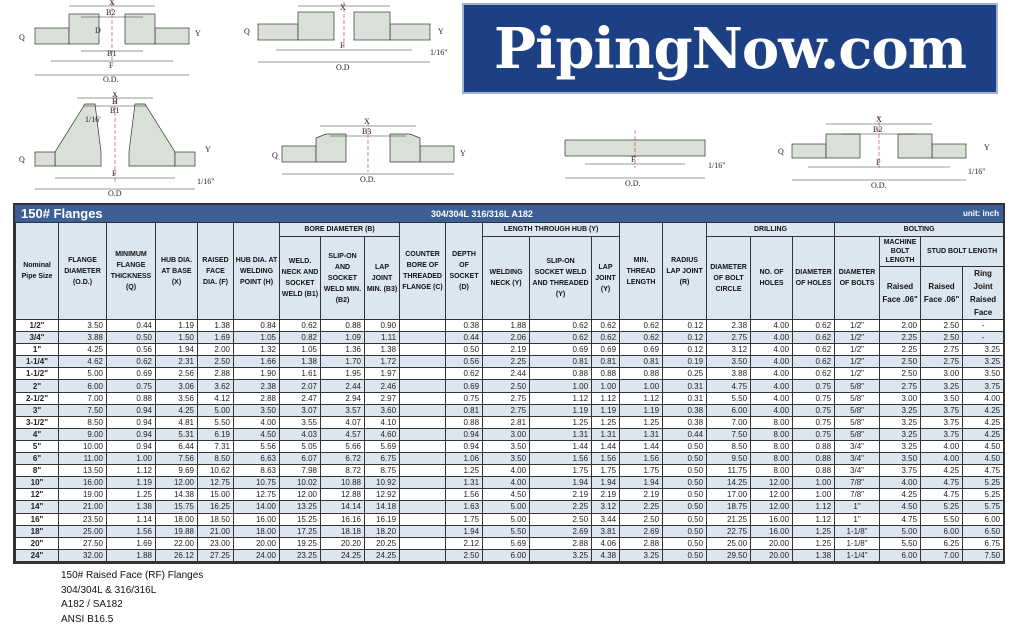  Describe the element at coordinates (641, 471) in the screenshot. I see `value-cell: 1.75` at that location.